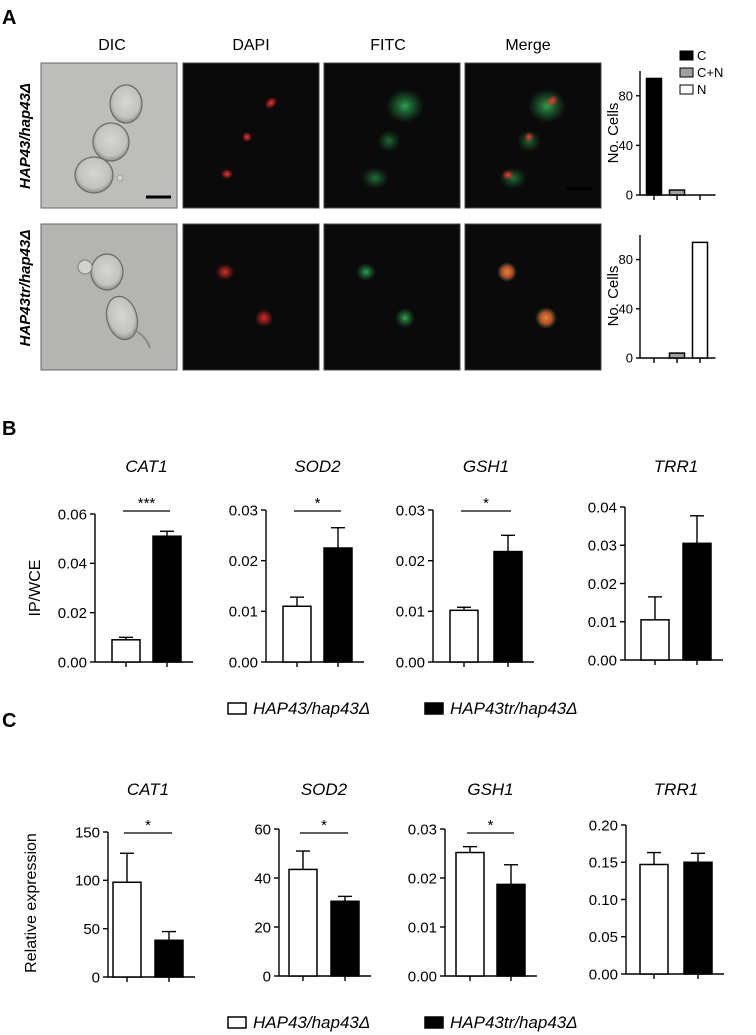  Describe the element at coordinates (147, 503) in the screenshot. I see `significance-marker: ***` at that location.